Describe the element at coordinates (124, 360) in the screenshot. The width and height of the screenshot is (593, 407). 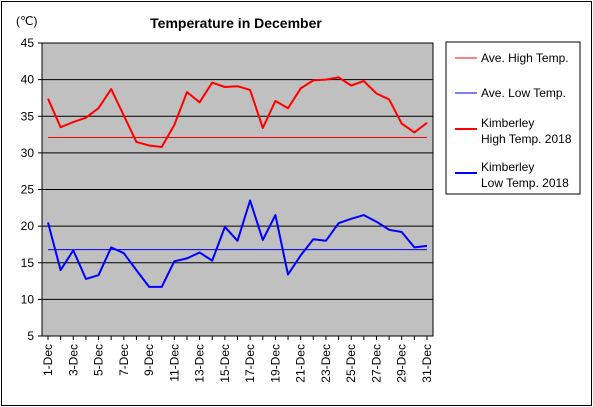
I see `x-tick-label: 7-Dec` at that location.